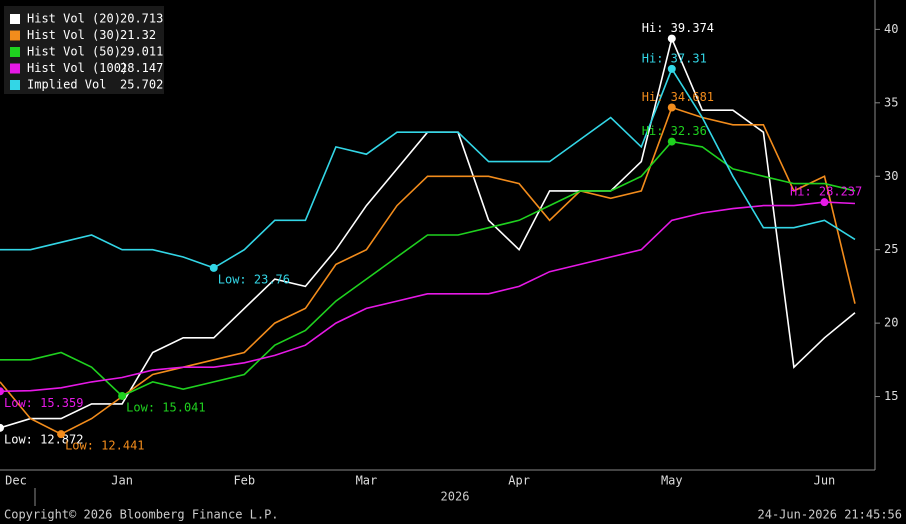  Describe the element at coordinates (672, 481) in the screenshot. I see `x-tick-label: May` at that location.